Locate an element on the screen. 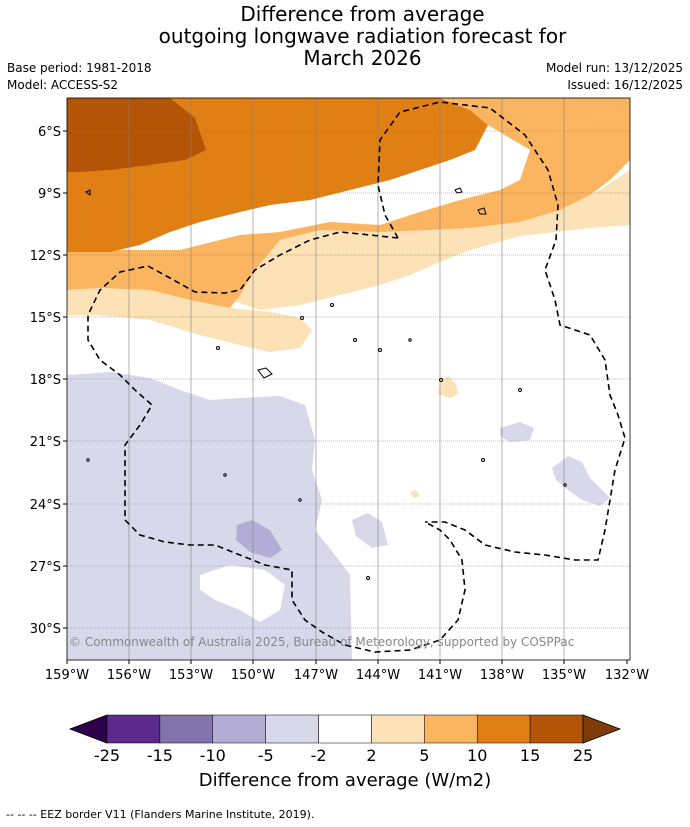 This screenshot has width=690, height=827. colorbar-tick-label: -15 is located at coordinates (160, 755).